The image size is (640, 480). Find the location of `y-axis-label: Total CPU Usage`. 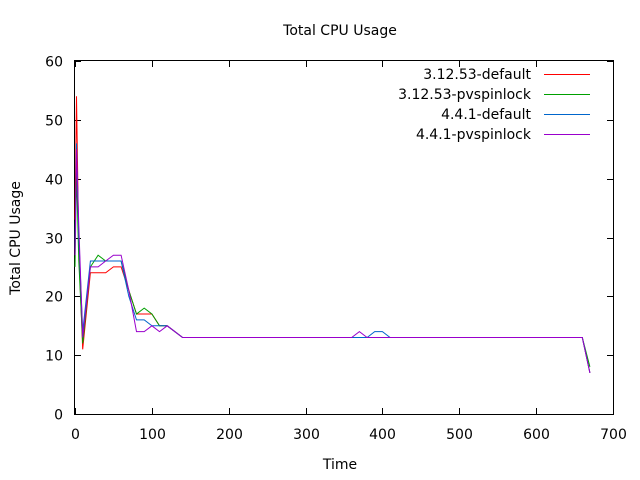

y-axis-label: Total CPU Usage is located at coordinates (16, 238).